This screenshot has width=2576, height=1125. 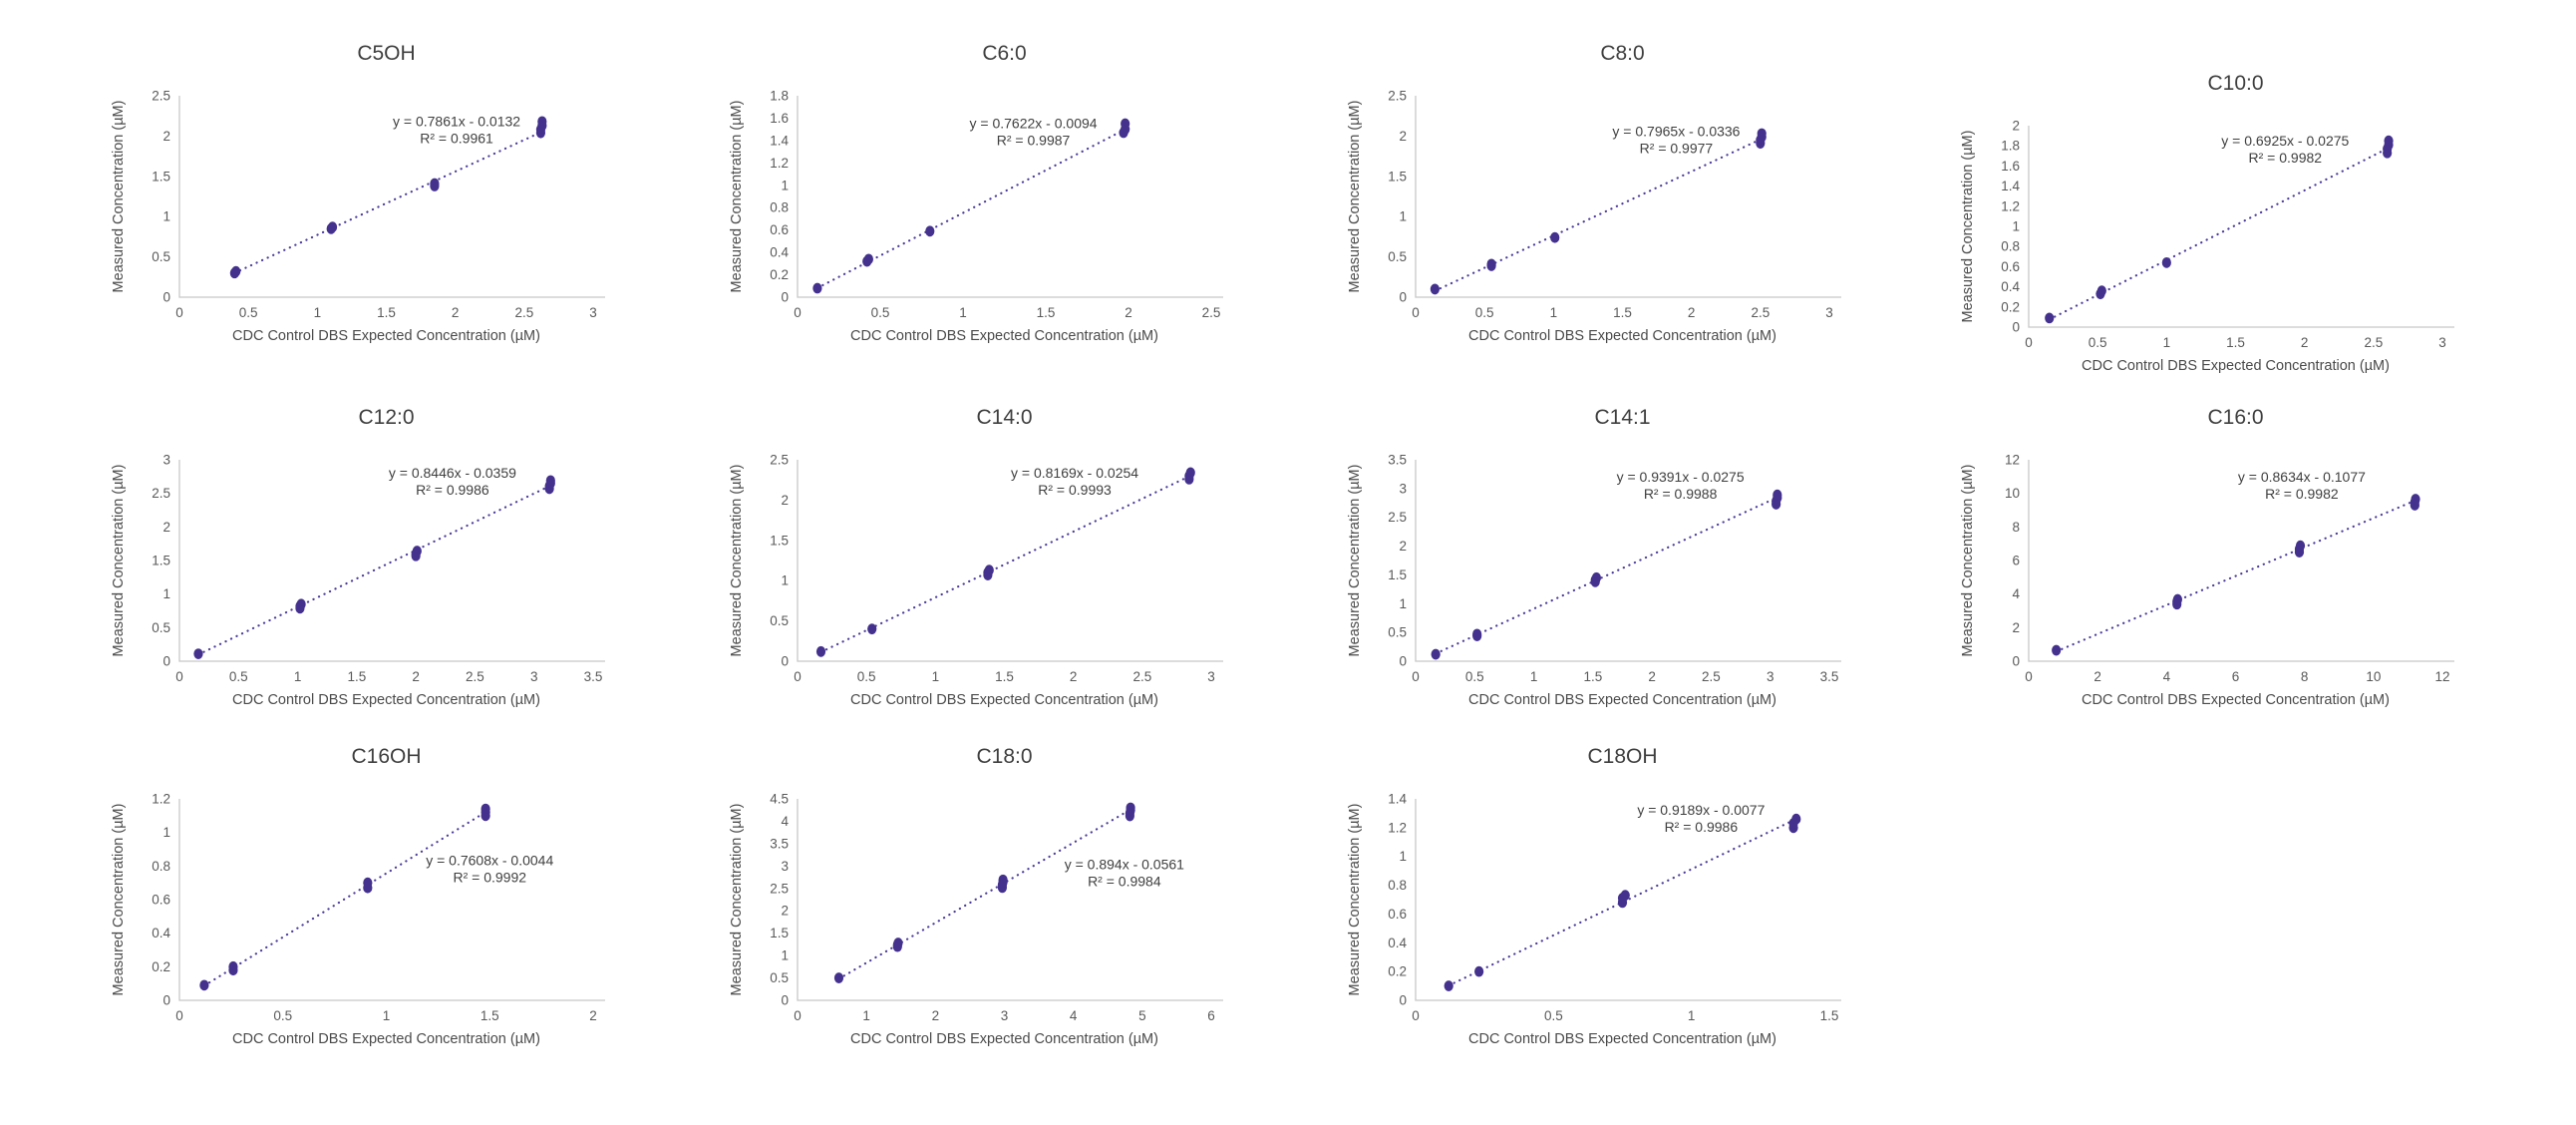 What do you see at coordinates (1702, 827) in the screenshot?
I see `r-squared-label: R² = 0.9986` at bounding box center [1702, 827].